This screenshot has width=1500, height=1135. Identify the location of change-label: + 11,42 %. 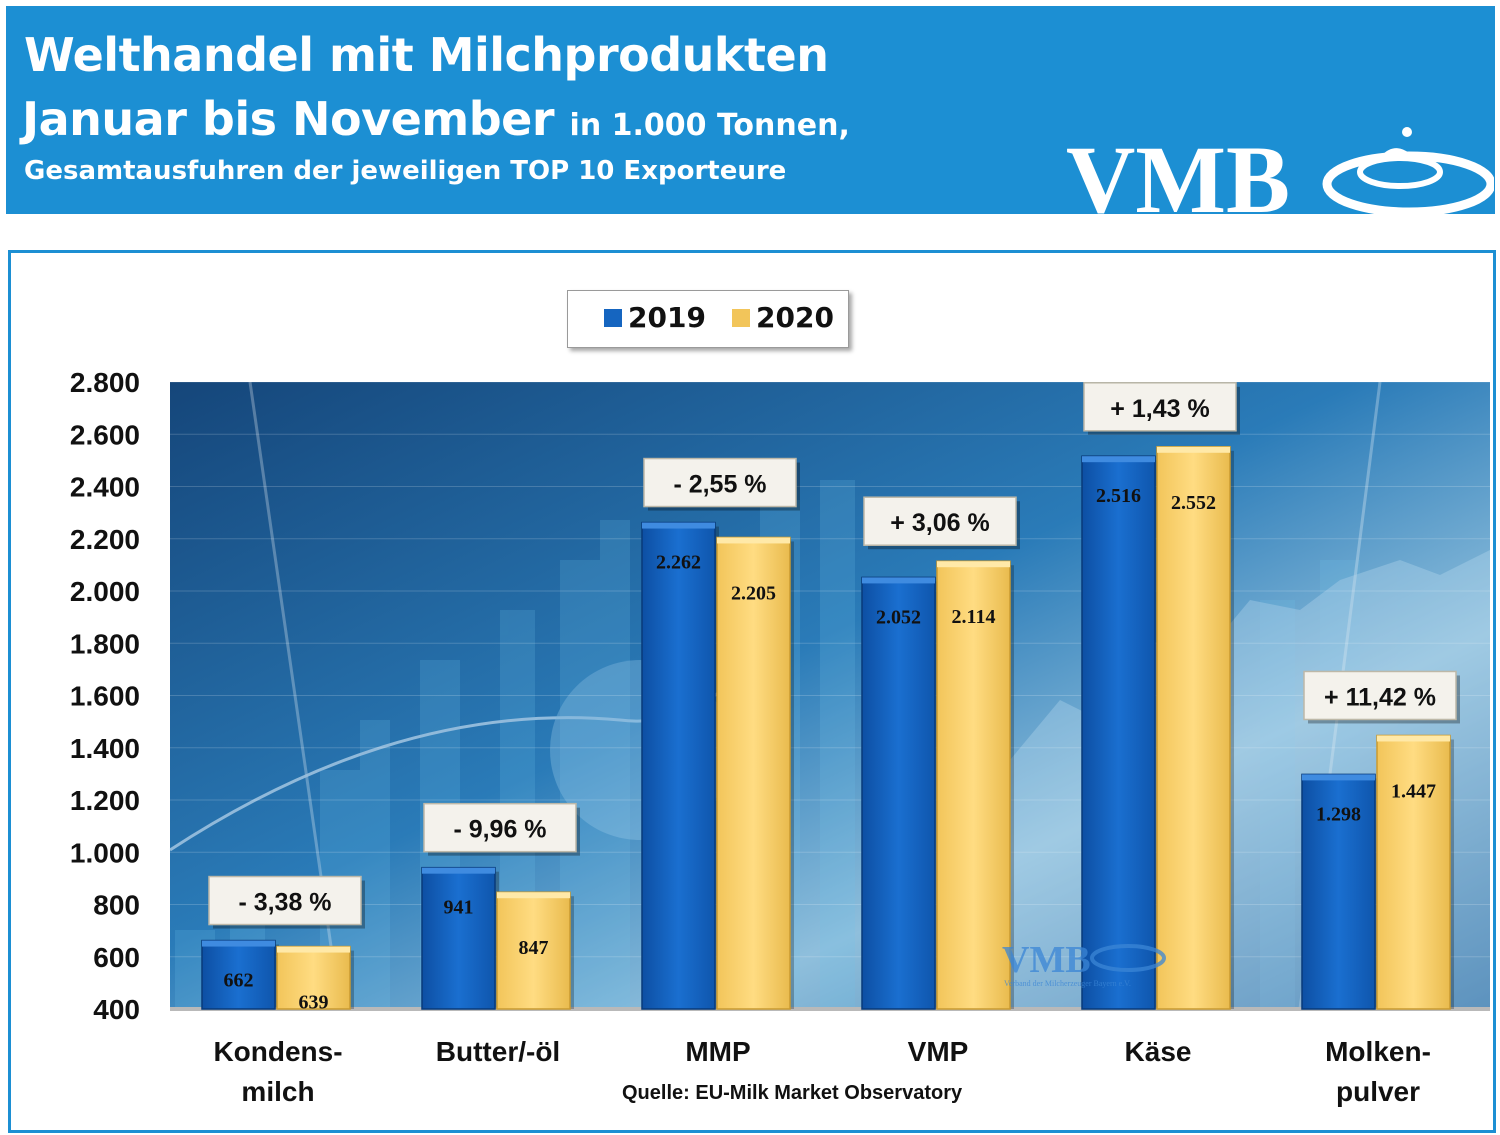
(1380, 697).